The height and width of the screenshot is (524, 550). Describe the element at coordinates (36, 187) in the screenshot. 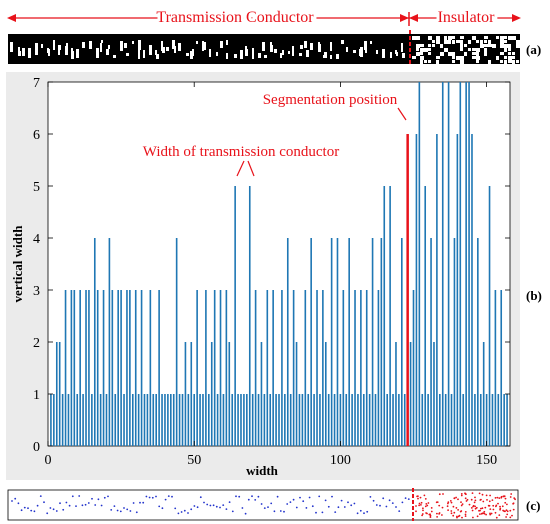

I see `y-tick-label: 5` at that location.